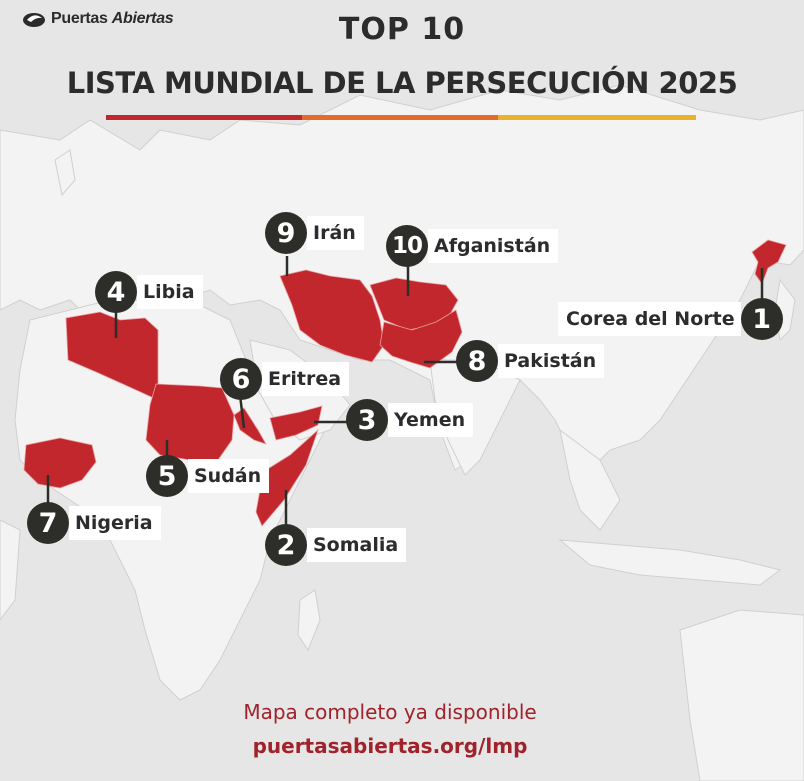  What do you see at coordinates (741, 695) in the screenshot?
I see `land-australia` at bounding box center [741, 695].